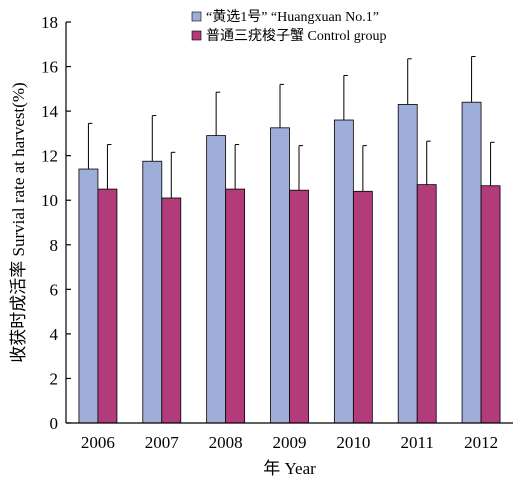 Image resolution: width=523 pixels, height=481 pixels. Describe the element at coordinates (216, 279) in the screenshot. I see `bar-huangxuan-2008` at that location.